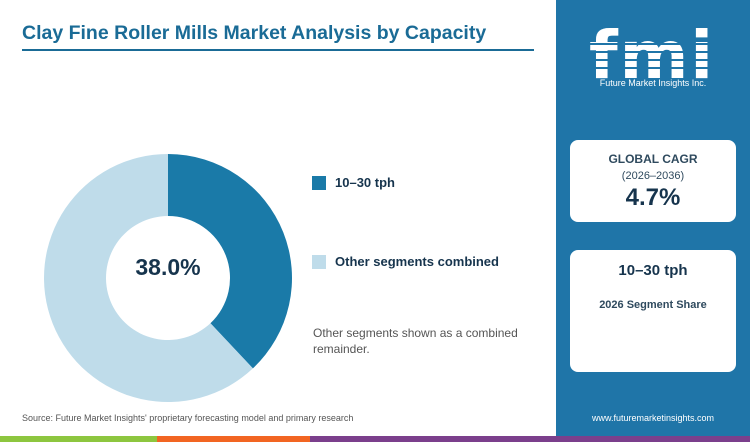 The height and width of the screenshot is (442, 750). I want to click on cagr-value: 4.7%, so click(653, 197).